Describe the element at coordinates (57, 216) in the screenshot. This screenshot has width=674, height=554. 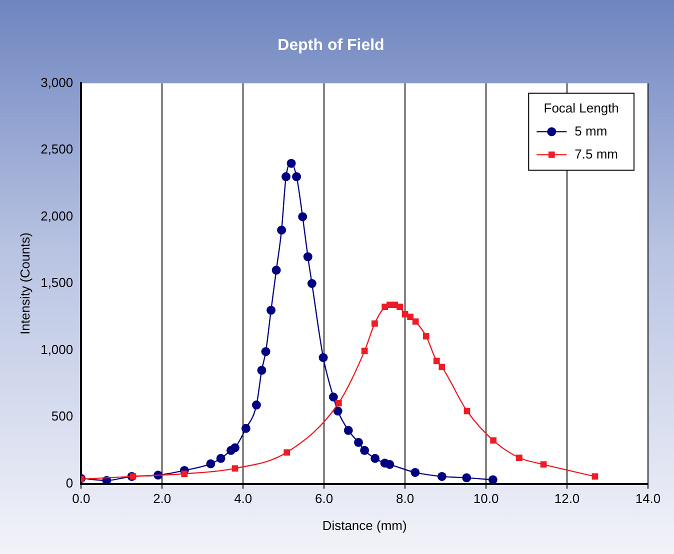
I see `y-tick-label: 2,000` at that location.